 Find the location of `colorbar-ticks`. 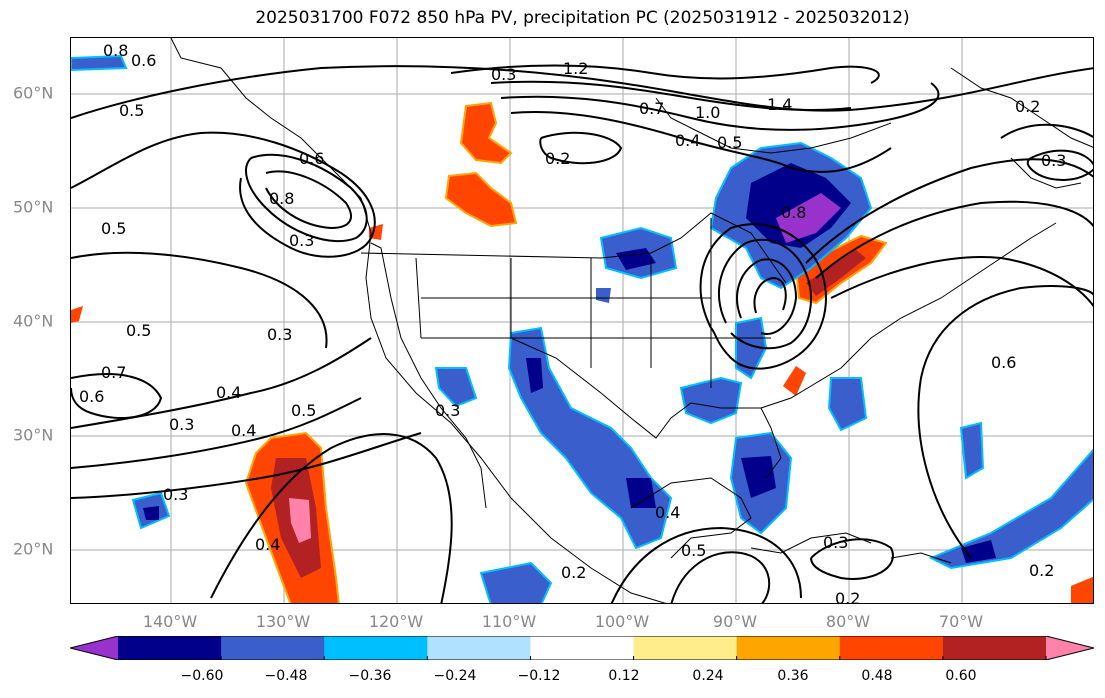

colorbar-ticks is located at coordinates (633, 658).